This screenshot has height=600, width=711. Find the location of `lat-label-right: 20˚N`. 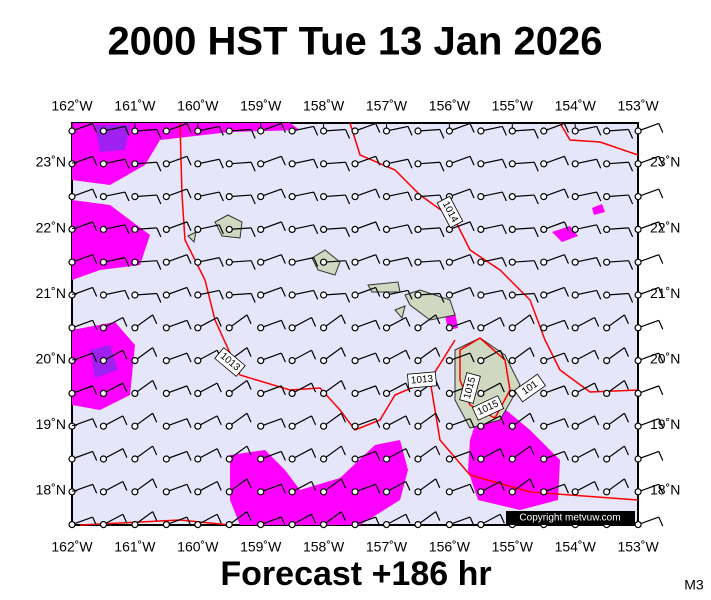

lat-label-right: 20˚N is located at coordinates (665, 359).